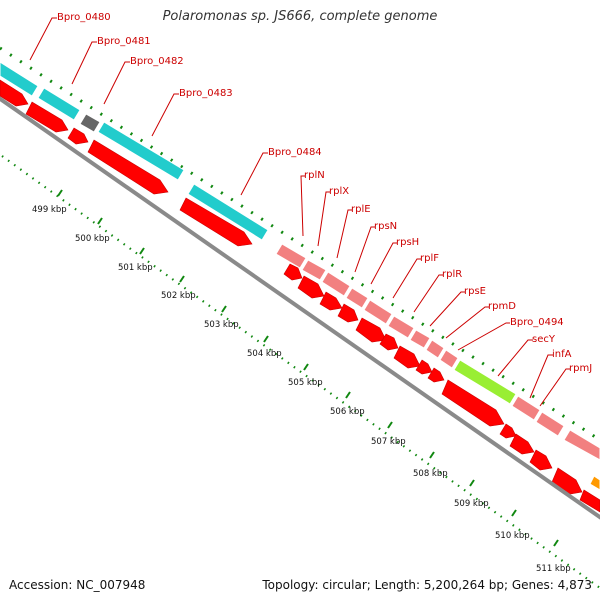 Image resolution: width=600 pixels, height=600 pixels. I want to click on gene-label-rpmD: rpmD, so click(502, 306).